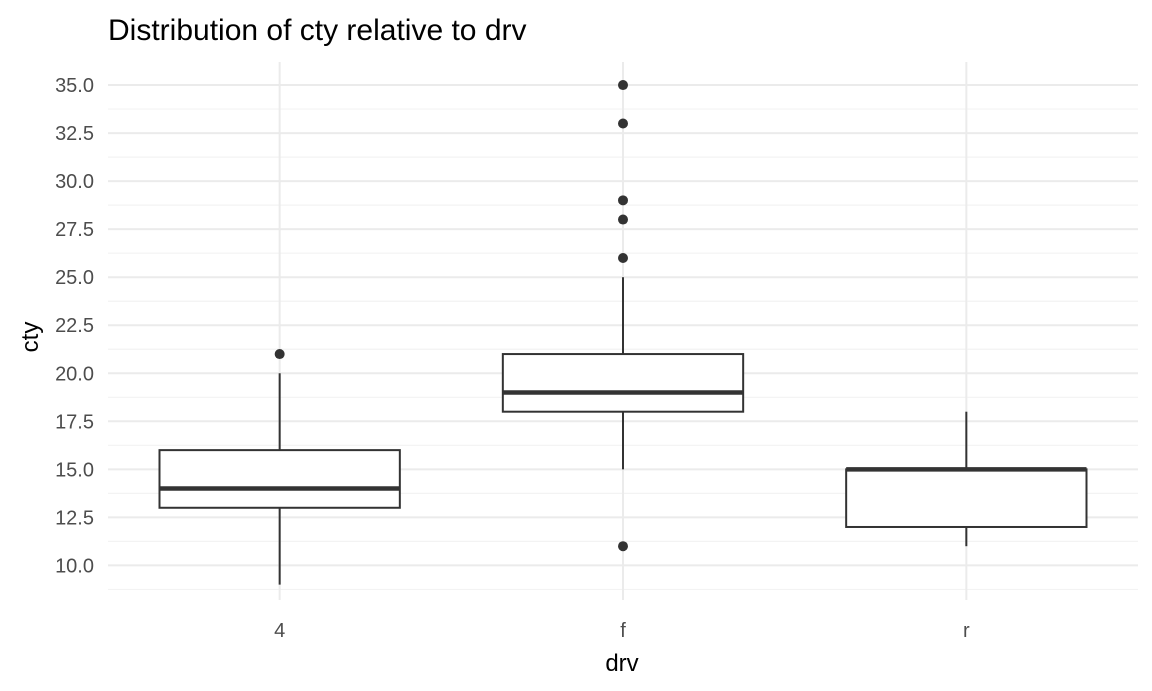 Image resolution: width=1152 pixels, height=691 pixels. Describe the element at coordinates (74, 422) in the screenshot. I see `y-tick-label: 17.5` at that location.